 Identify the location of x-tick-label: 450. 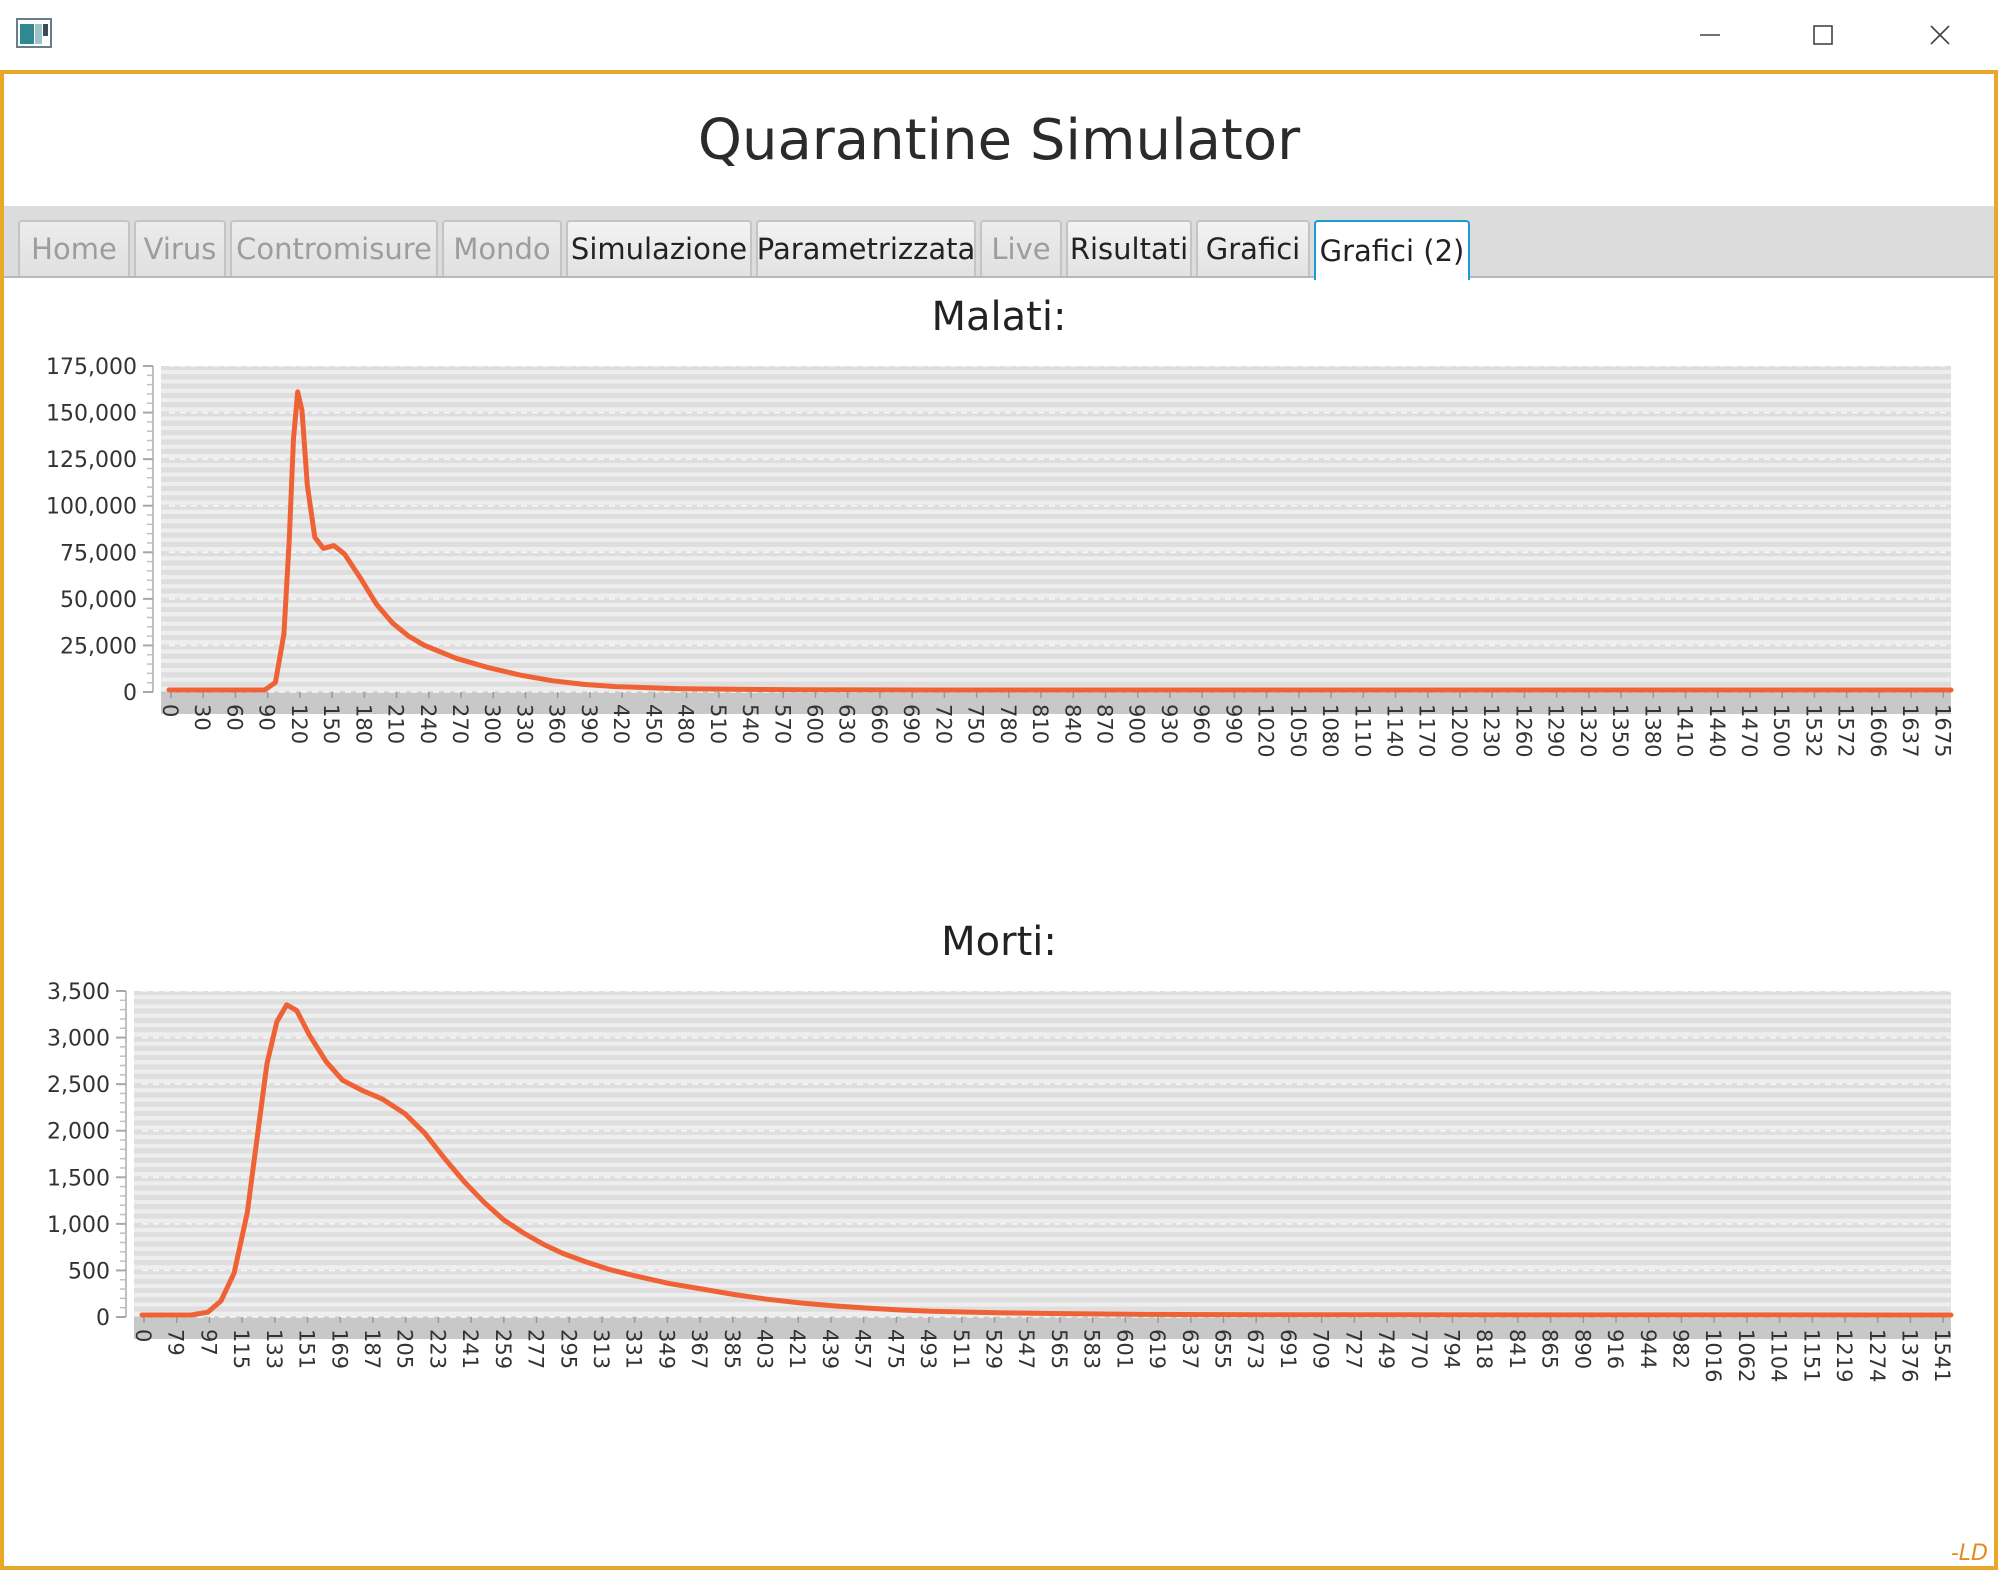
(653, 724).